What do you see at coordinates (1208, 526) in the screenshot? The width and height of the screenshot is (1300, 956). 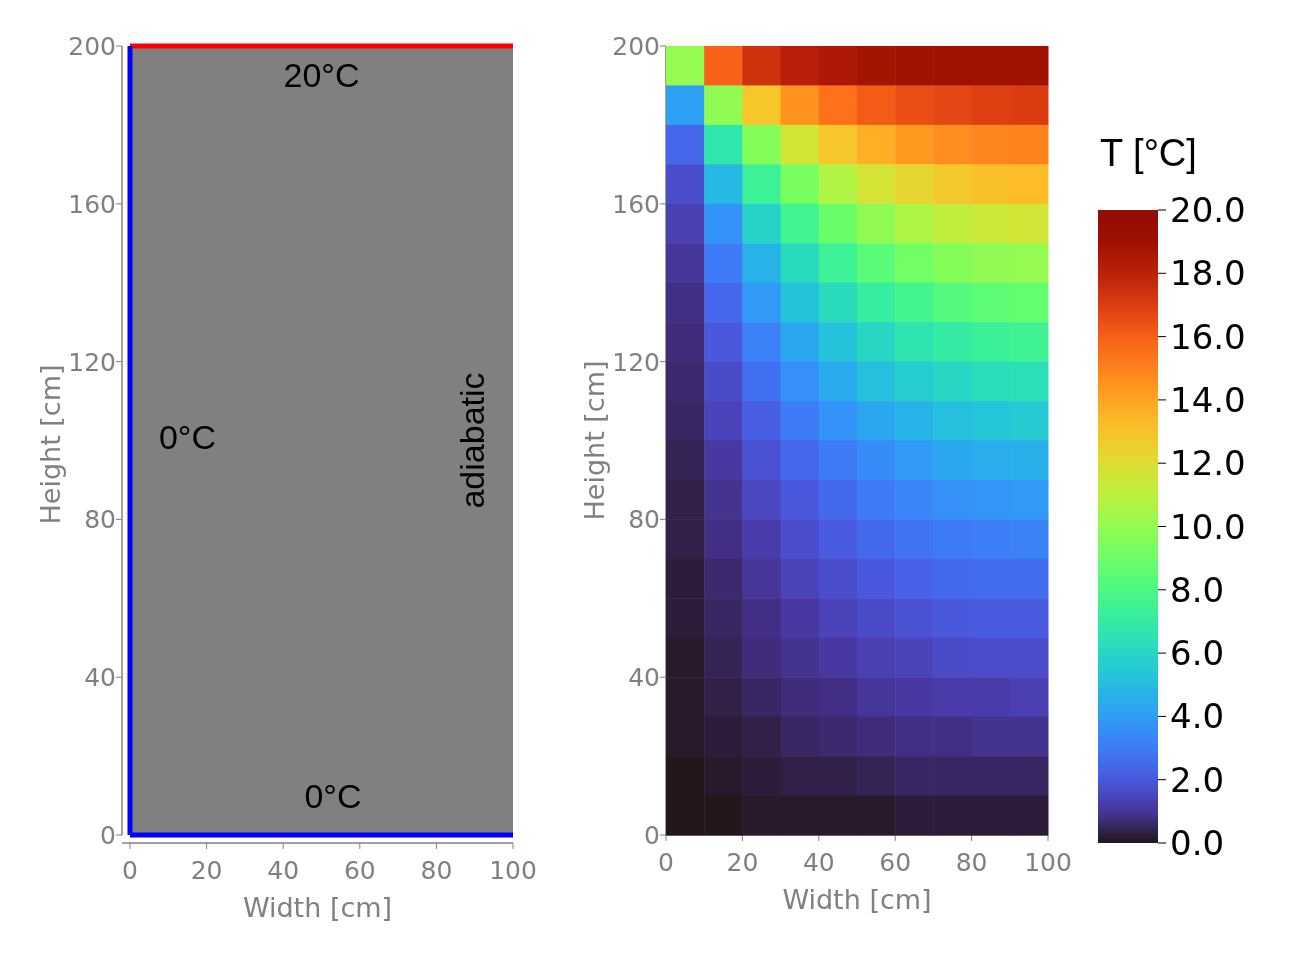 I see `color-bar-label: 10.0` at bounding box center [1208, 526].